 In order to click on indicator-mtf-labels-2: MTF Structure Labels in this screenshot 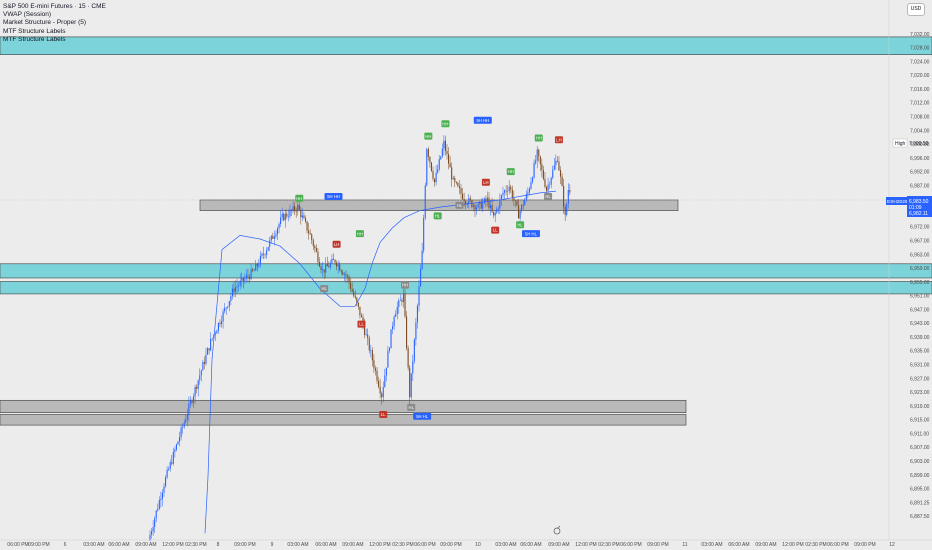, I will do `click(34, 39)`.